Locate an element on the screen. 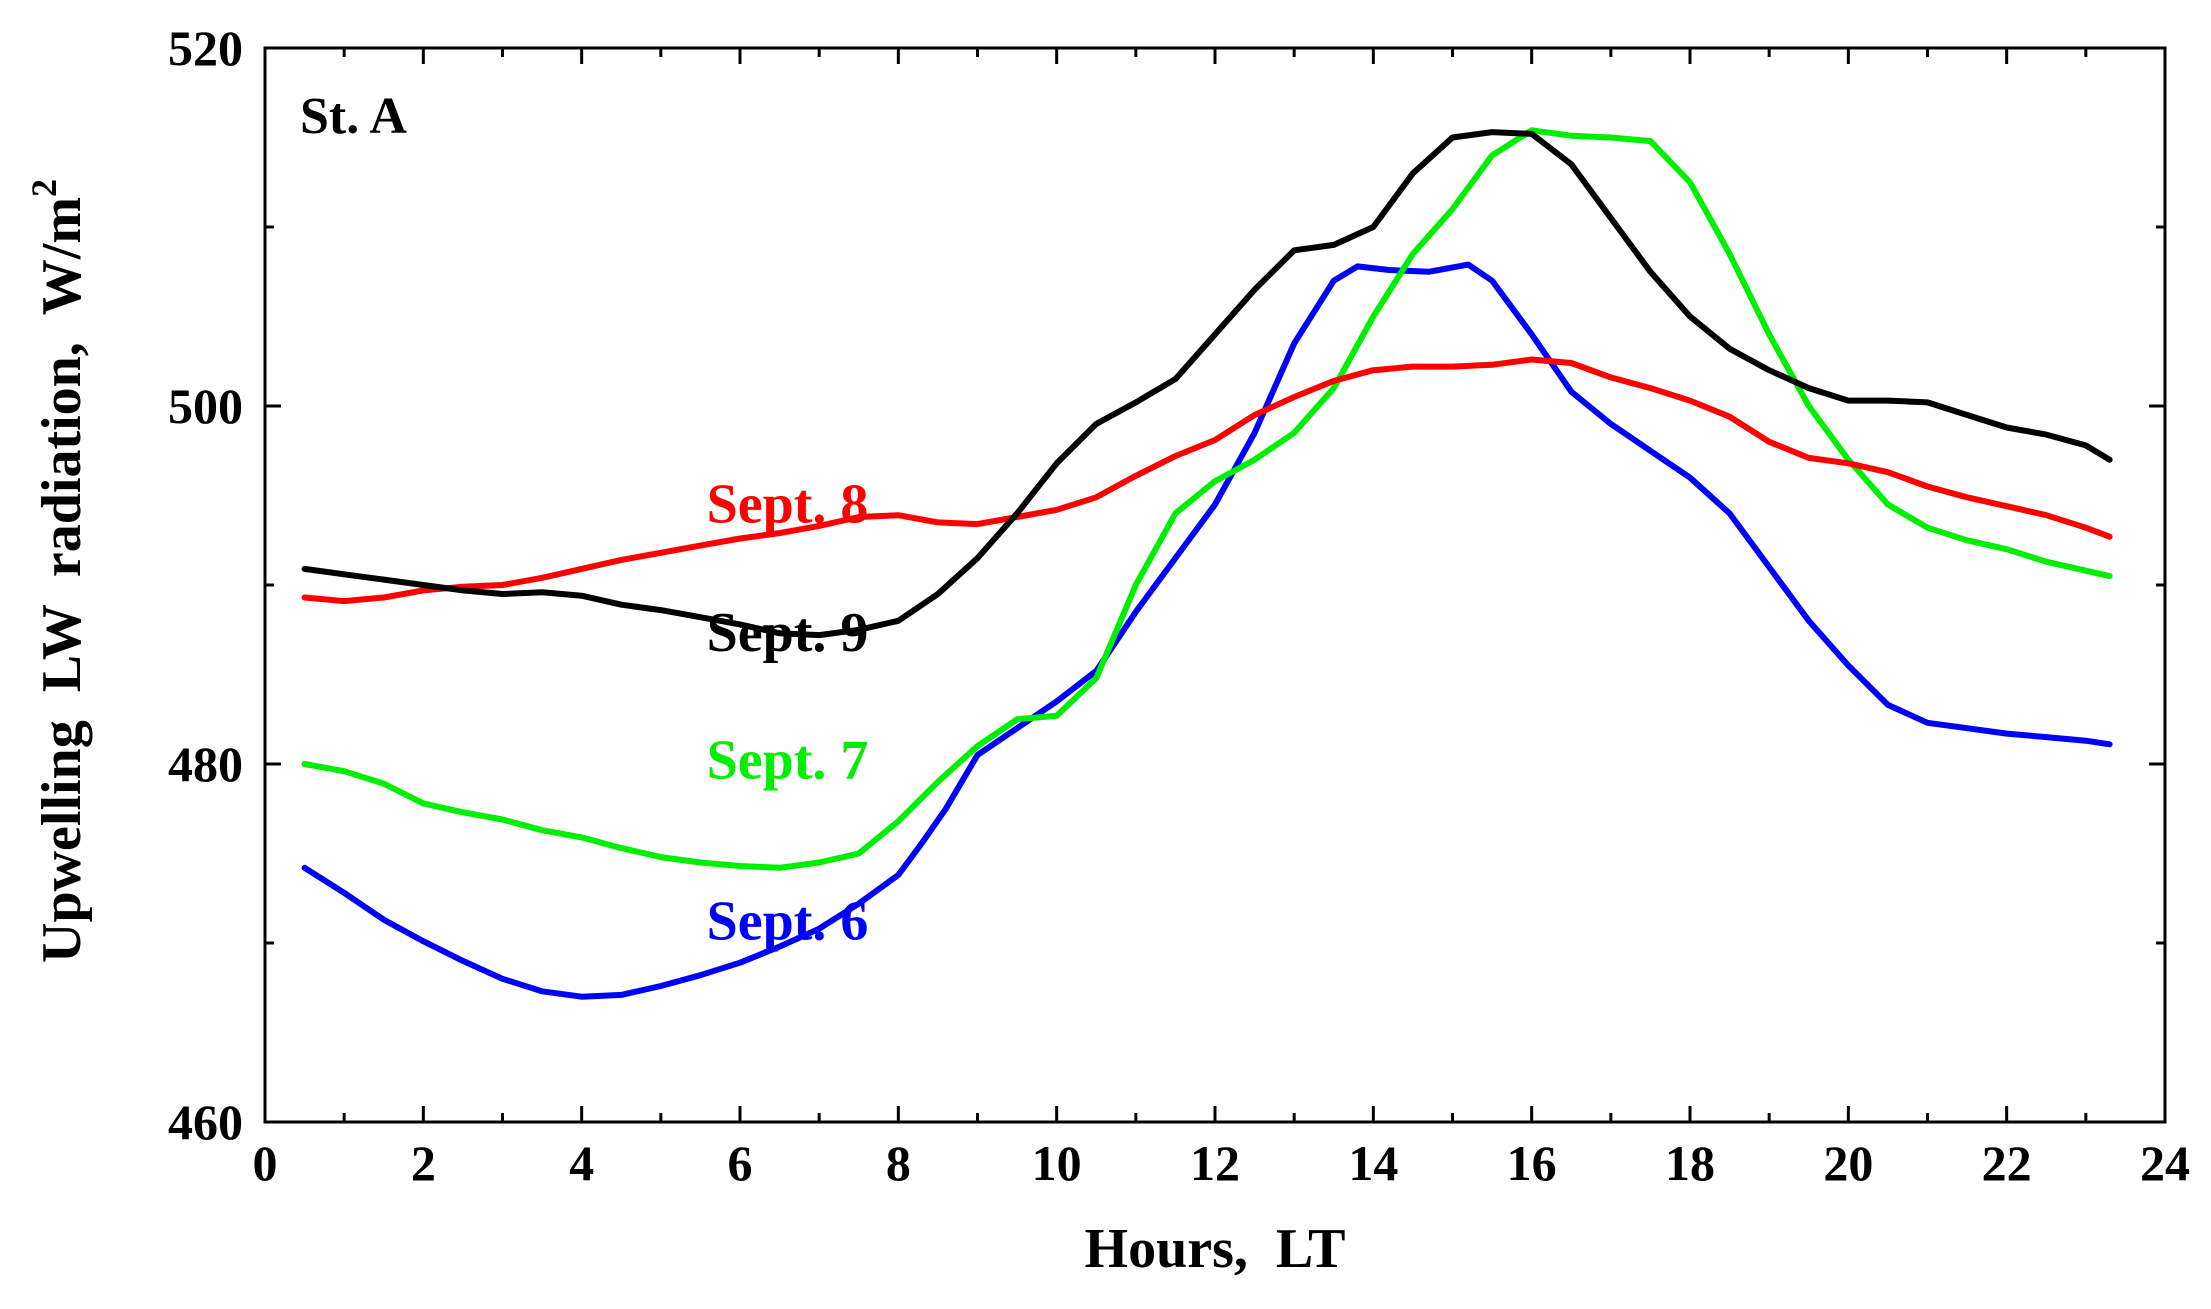 The height and width of the screenshot is (1309, 2211). series-label-sept-8: Sept. 8 is located at coordinates (788, 504).